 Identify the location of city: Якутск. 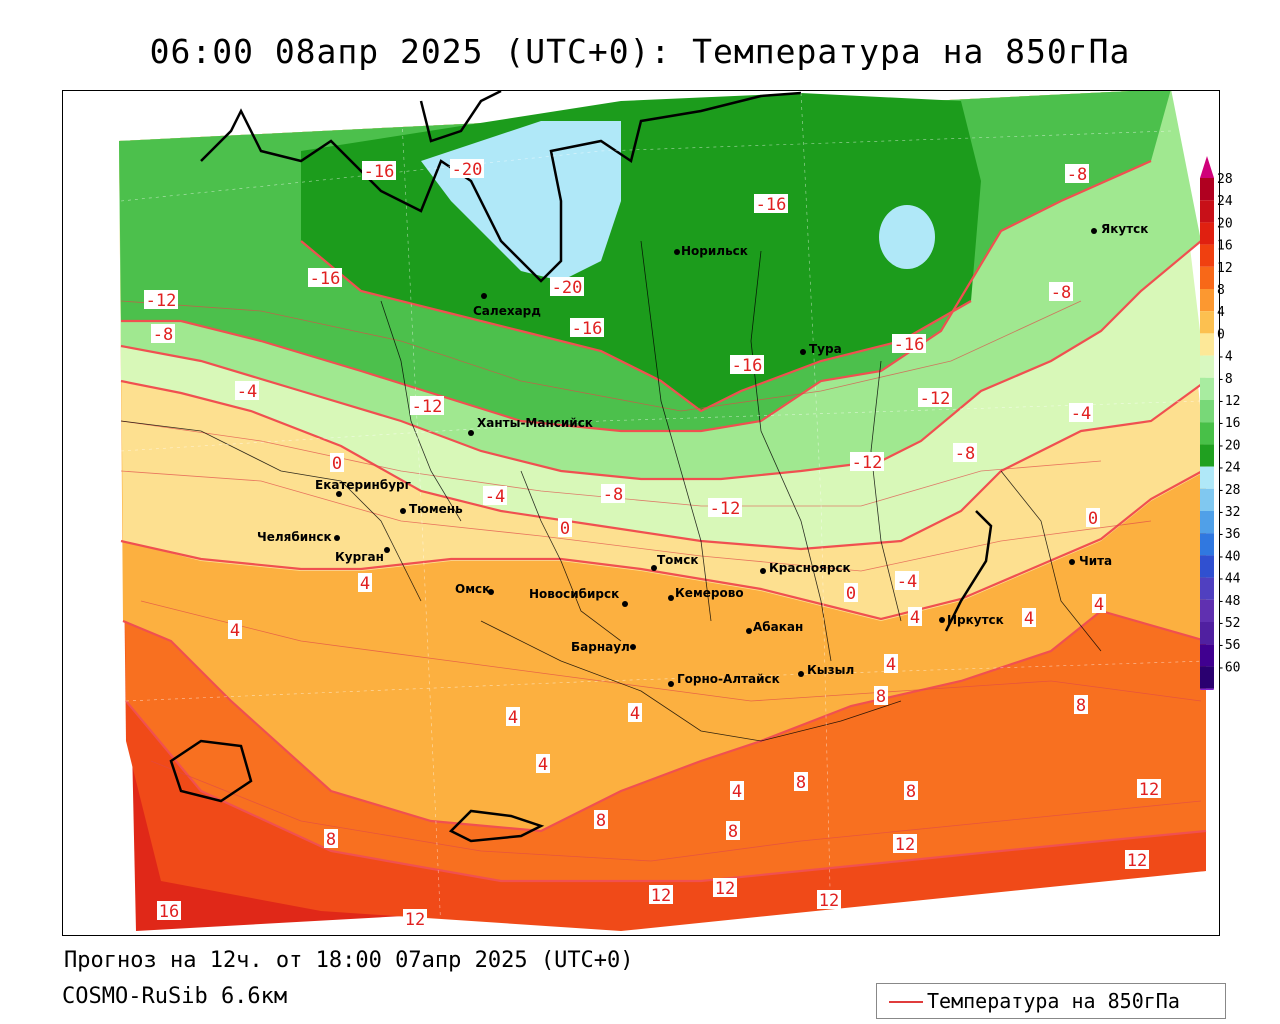
(1119, 229).